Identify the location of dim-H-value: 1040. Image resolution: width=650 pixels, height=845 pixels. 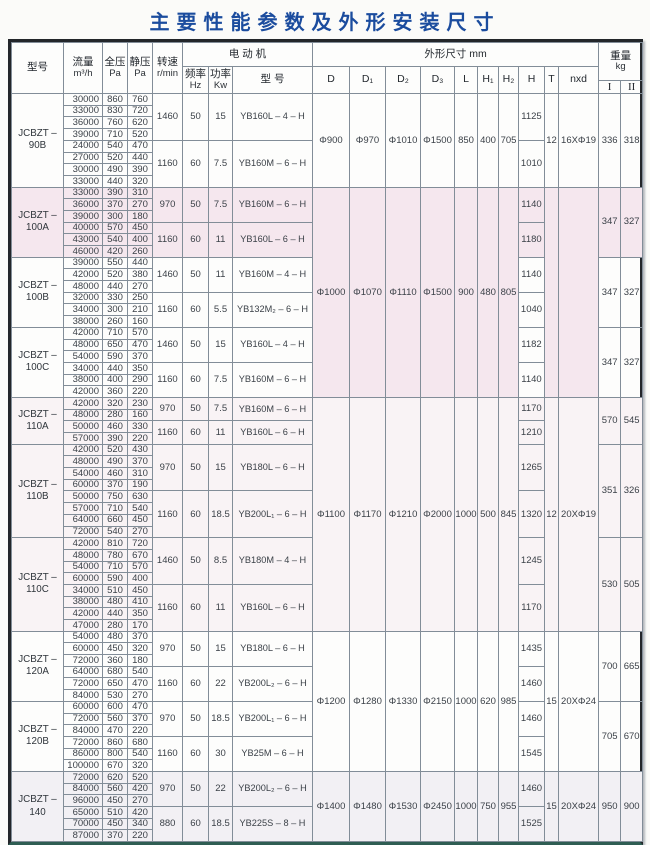
(531, 309).